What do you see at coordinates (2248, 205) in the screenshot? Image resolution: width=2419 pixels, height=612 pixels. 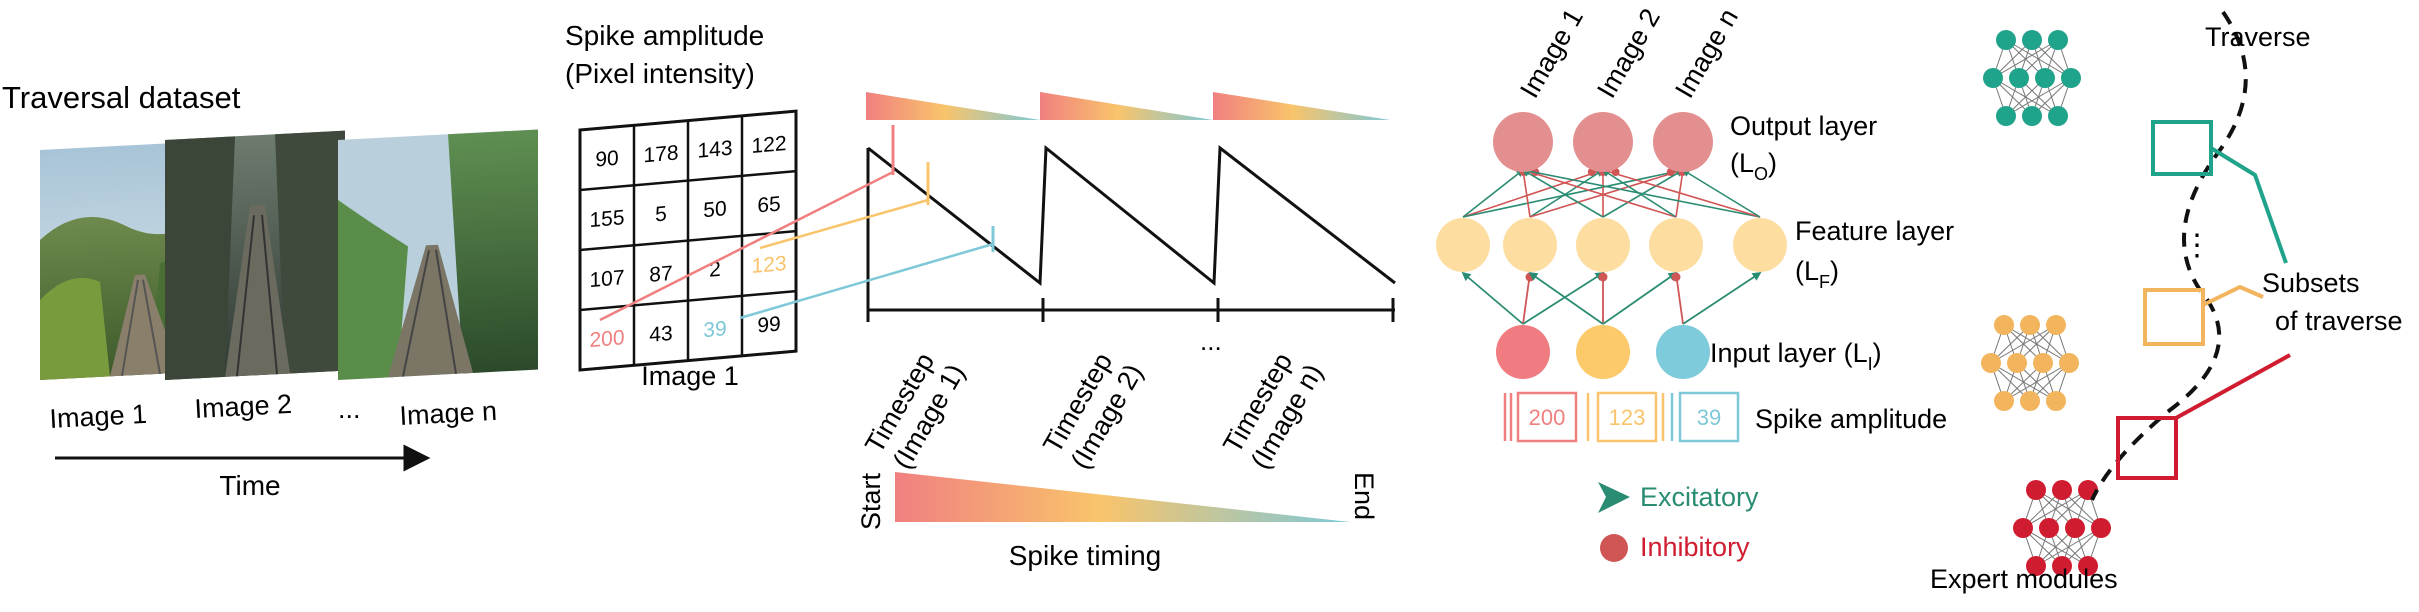 I see `subset-link-teal` at bounding box center [2248, 205].